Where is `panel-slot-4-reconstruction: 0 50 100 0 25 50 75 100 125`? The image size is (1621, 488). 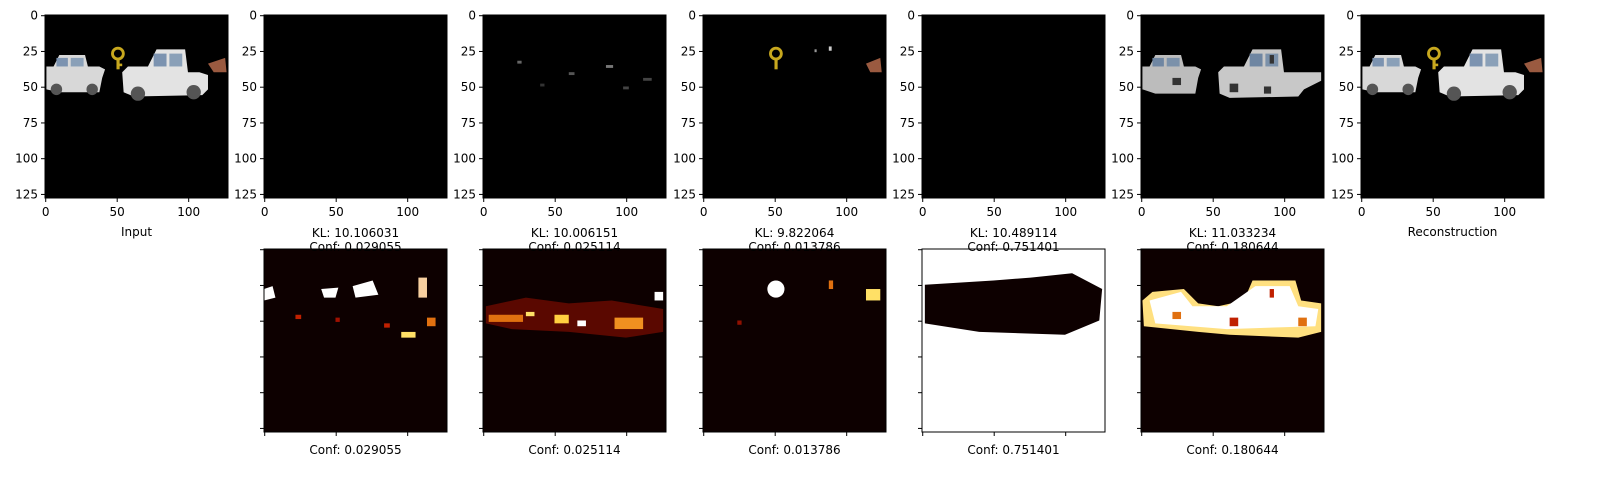
panel-slot-4-reconstruction: 0 50 100 0 25 50 75 100 125 is located at coordinates (999, 114).